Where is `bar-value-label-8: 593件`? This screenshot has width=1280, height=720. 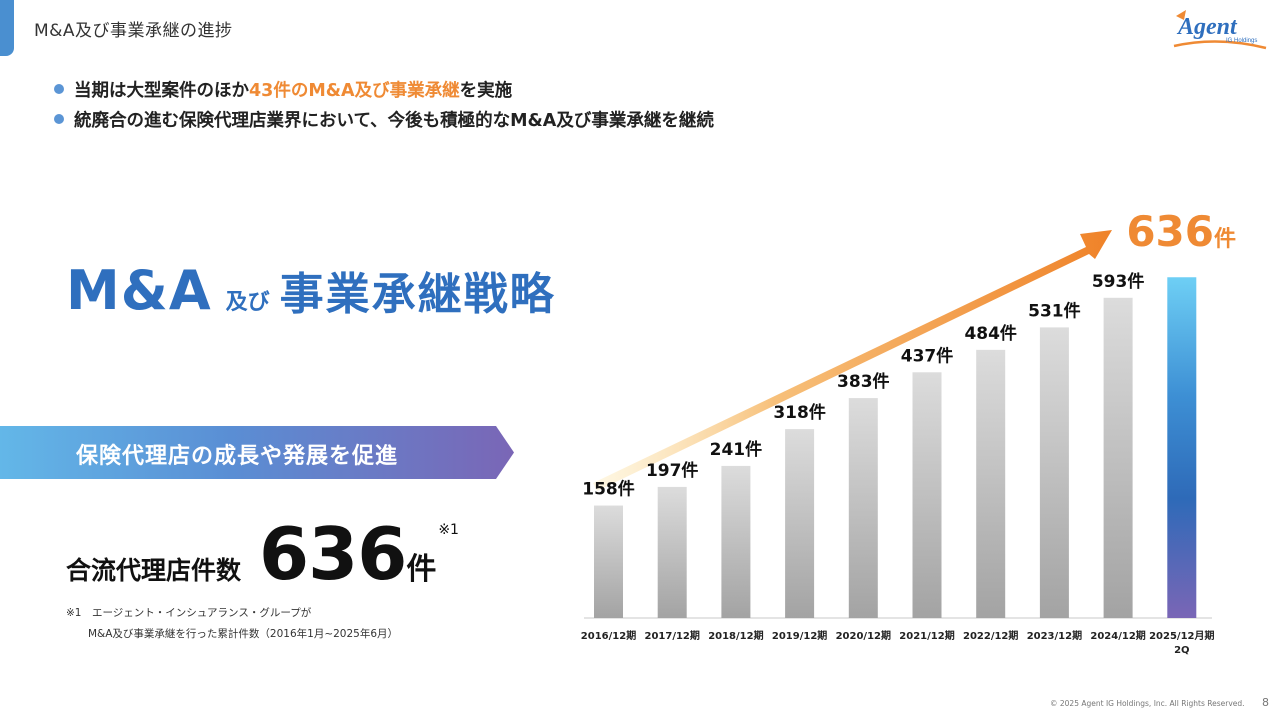 bar-value-label-8: 593件 is located at coordinates (1118, 281).